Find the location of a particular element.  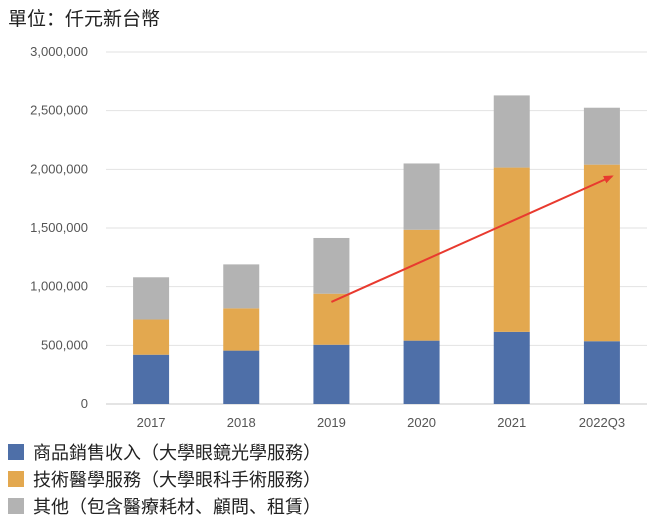

bar-product-sales-2022Q3 is located at coordinates (601, 372).